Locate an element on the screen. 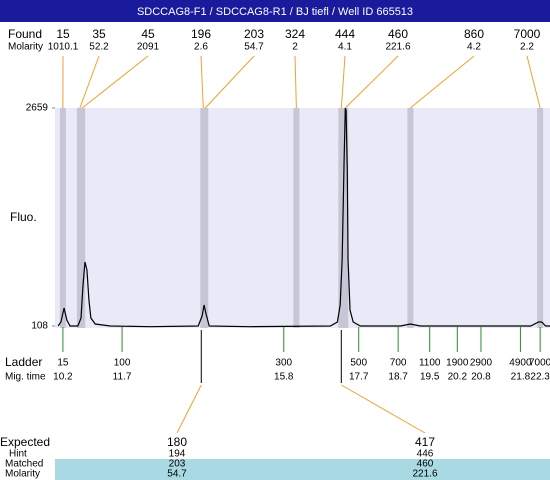  found-size: 7000 is located at coordinates (527, 34).